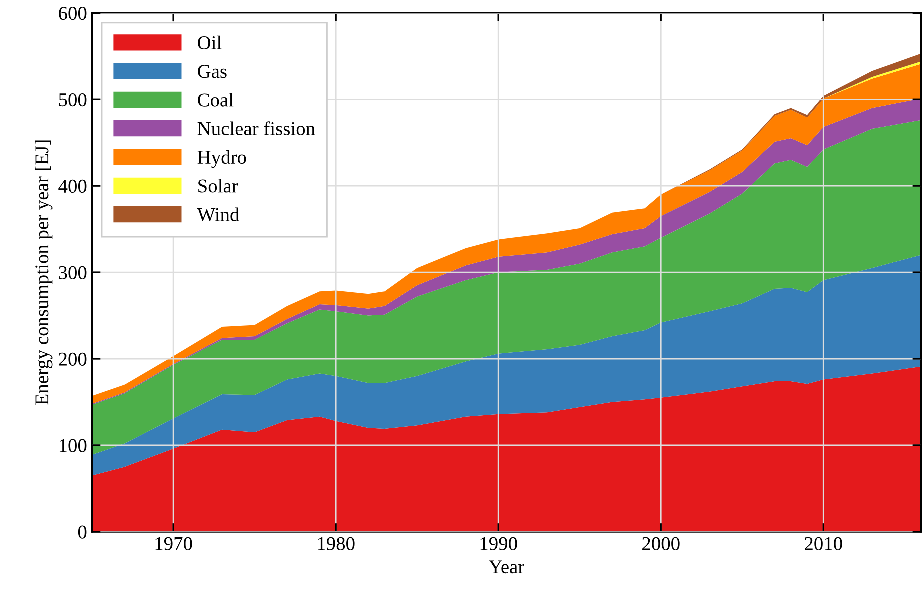 The height and width of the screenshot is (599, 923). I want to click on y-tick-label: 100, so click(73, 445).